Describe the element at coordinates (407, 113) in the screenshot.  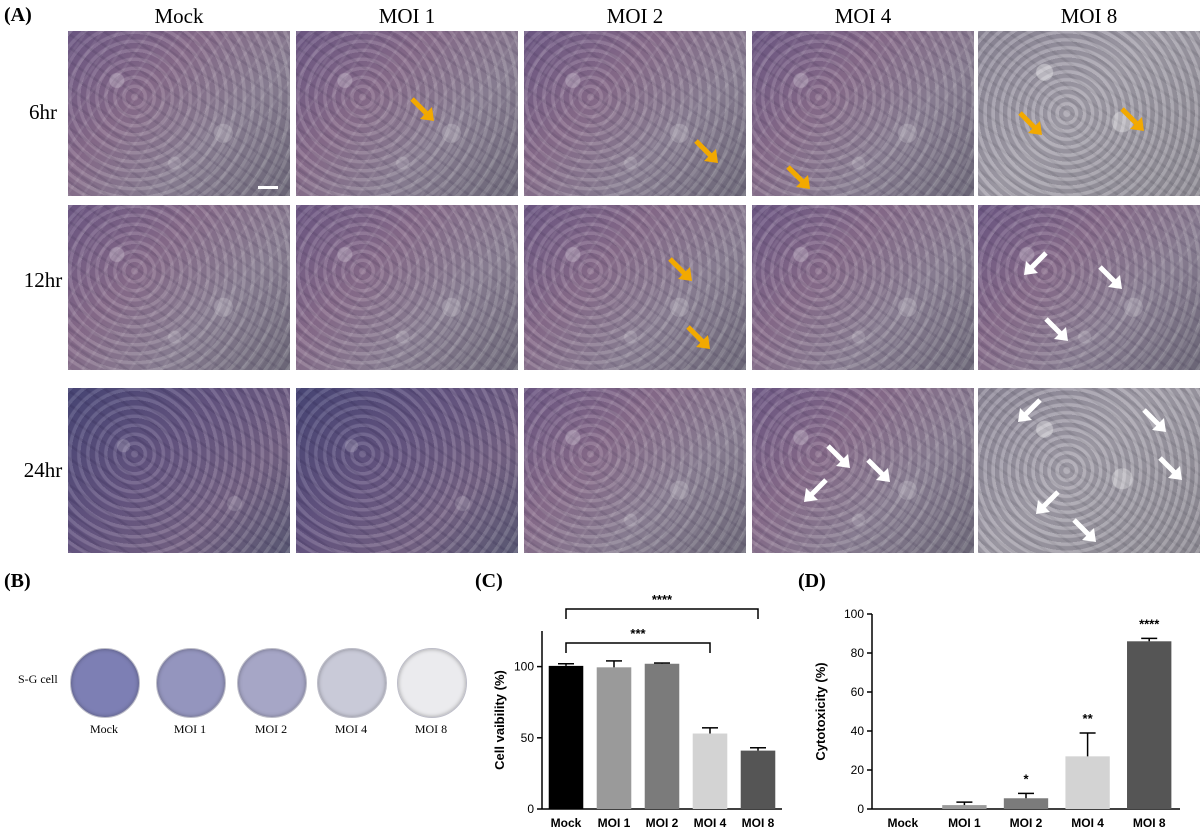
I see `micrograph-6hr-moi1` at that location.